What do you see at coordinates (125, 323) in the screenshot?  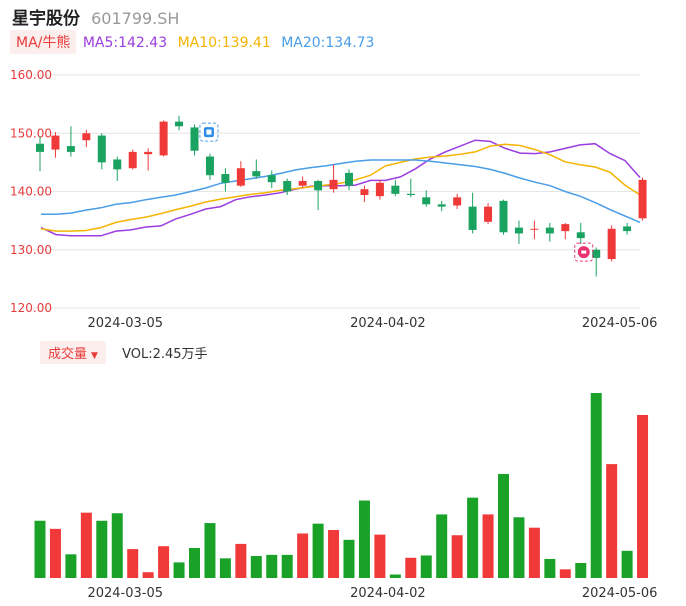 I see `price-date-label: 2024-03-05` at bounding box center [125, 323].